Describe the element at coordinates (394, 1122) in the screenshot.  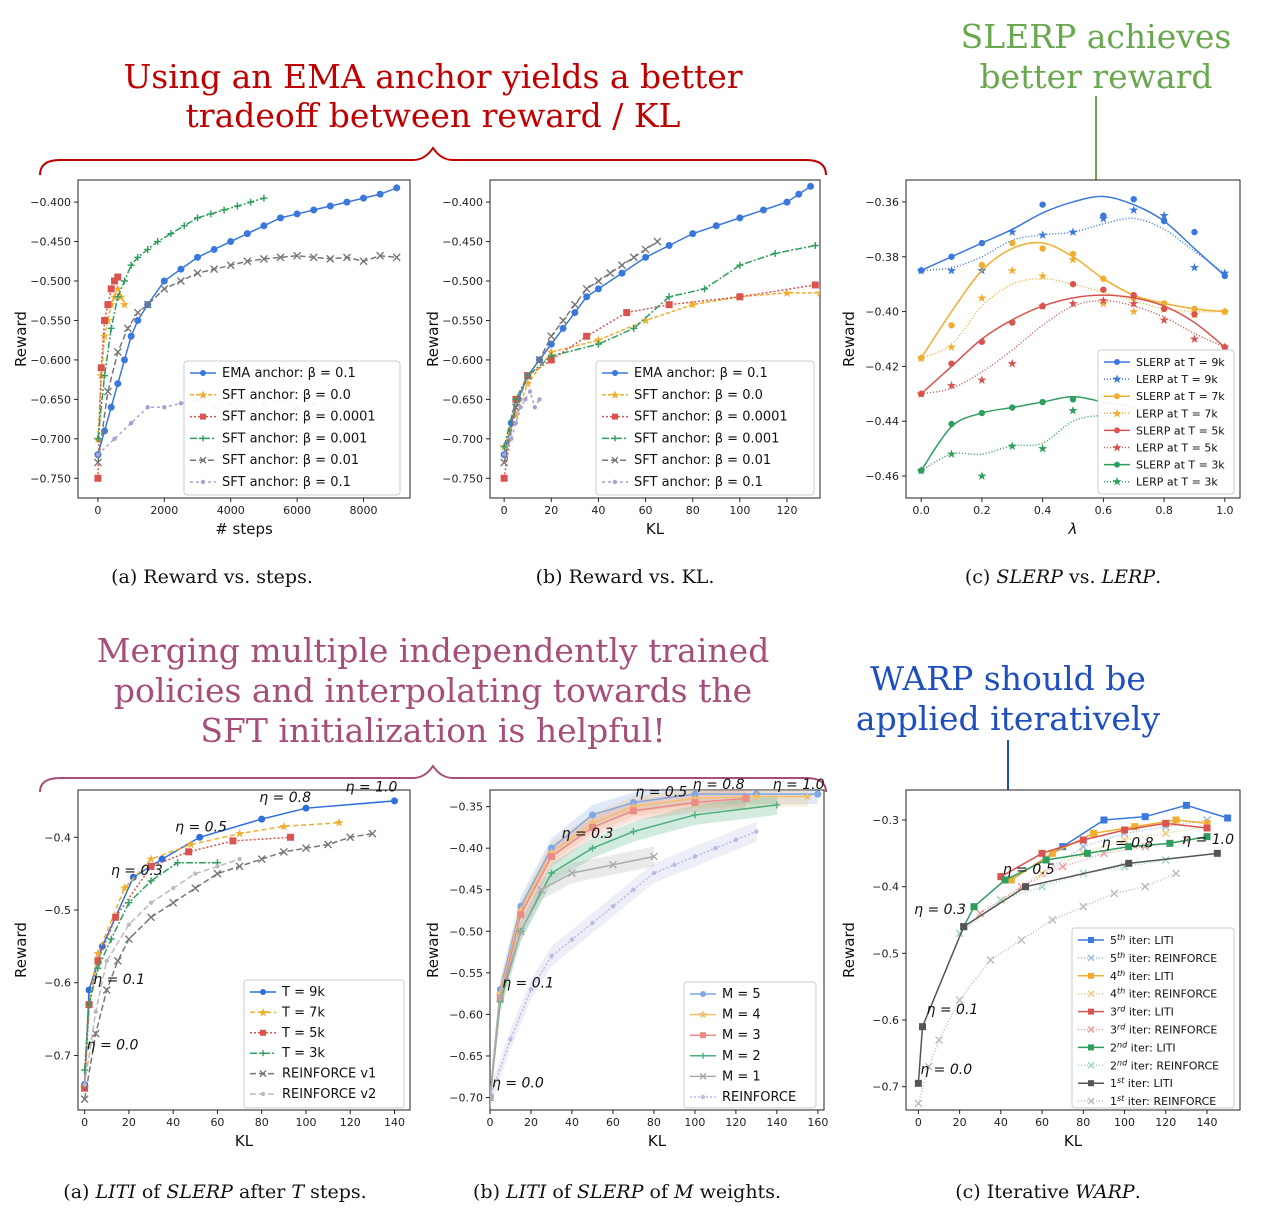
I see `x-tick-label: 140` at that location.